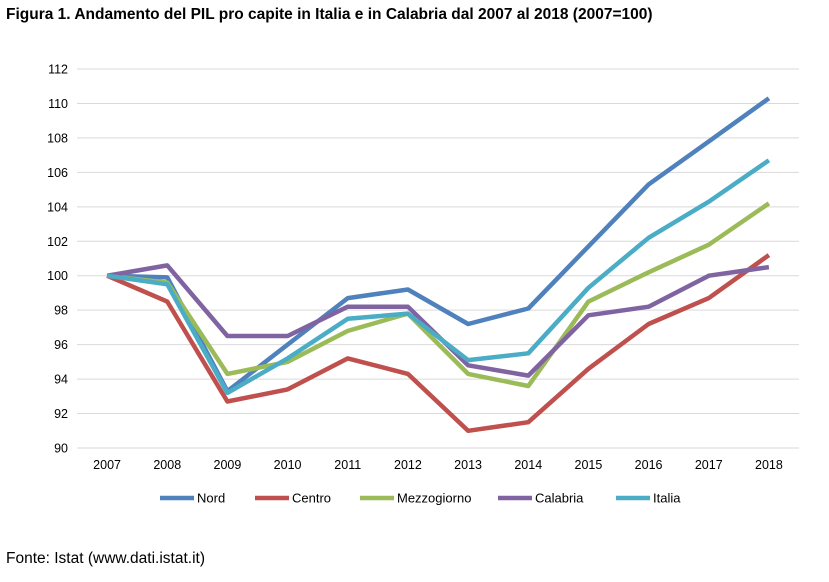 This screenshot has width=829, height=582. What do you see at coordinates (769, 465) in the screenshot?
I see `x-tick-label: 2018` at bounding box center [769, 465].